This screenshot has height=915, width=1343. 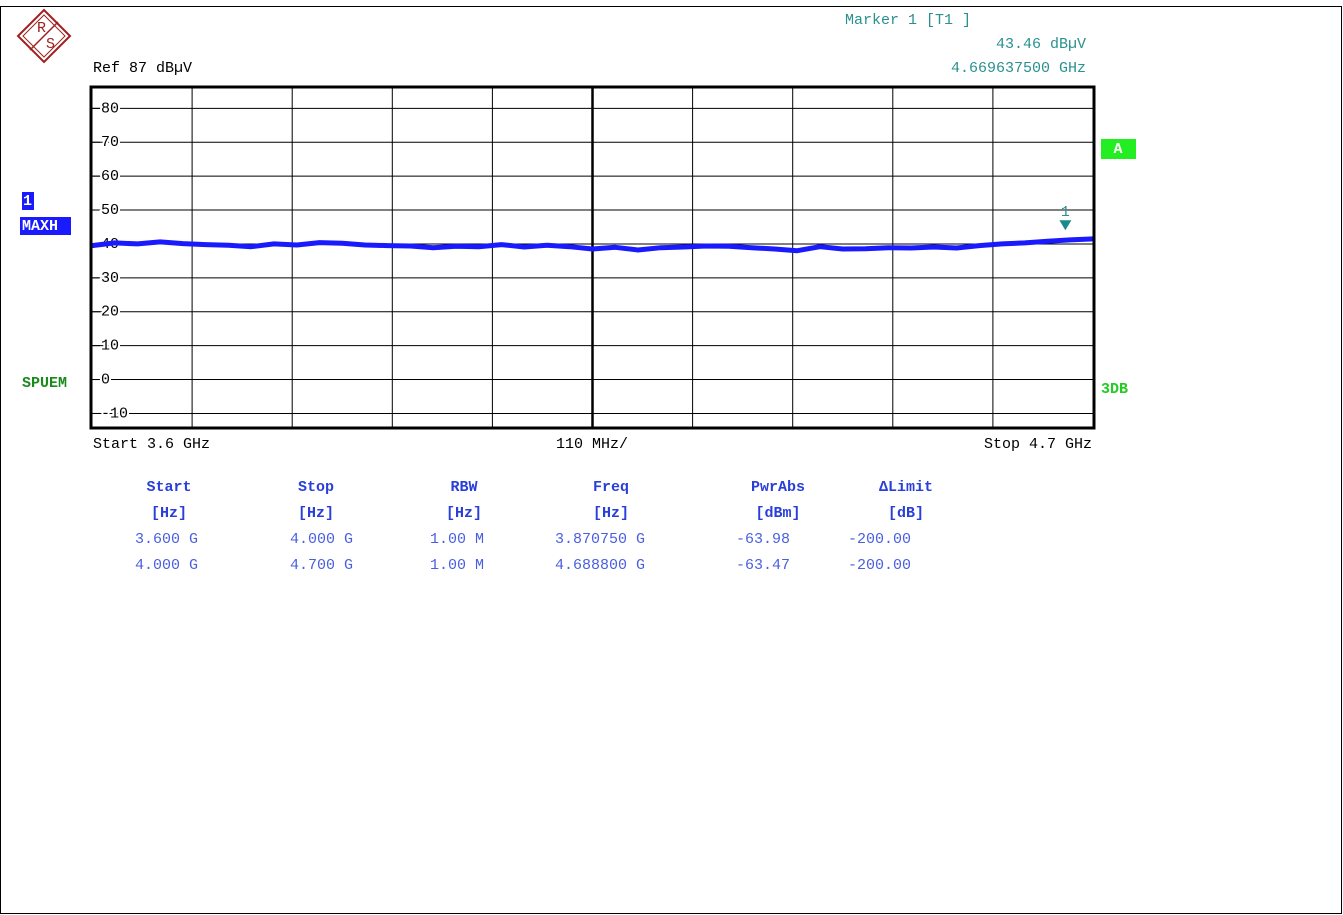 I want to click on side-label: A, so click(x=1117, y=149).